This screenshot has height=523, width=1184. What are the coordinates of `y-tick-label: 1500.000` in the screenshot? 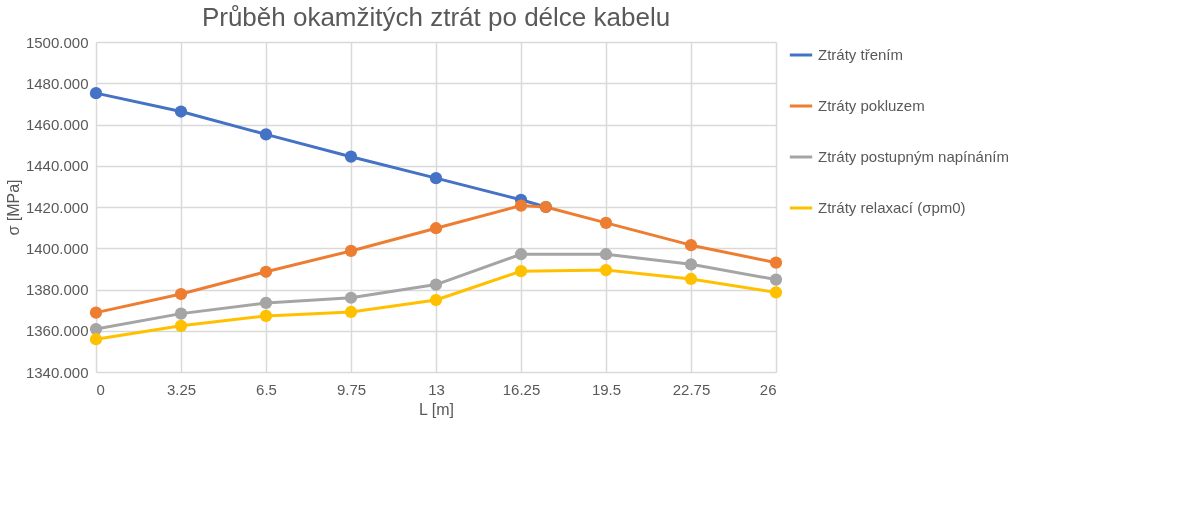 It's located at (57, 42).